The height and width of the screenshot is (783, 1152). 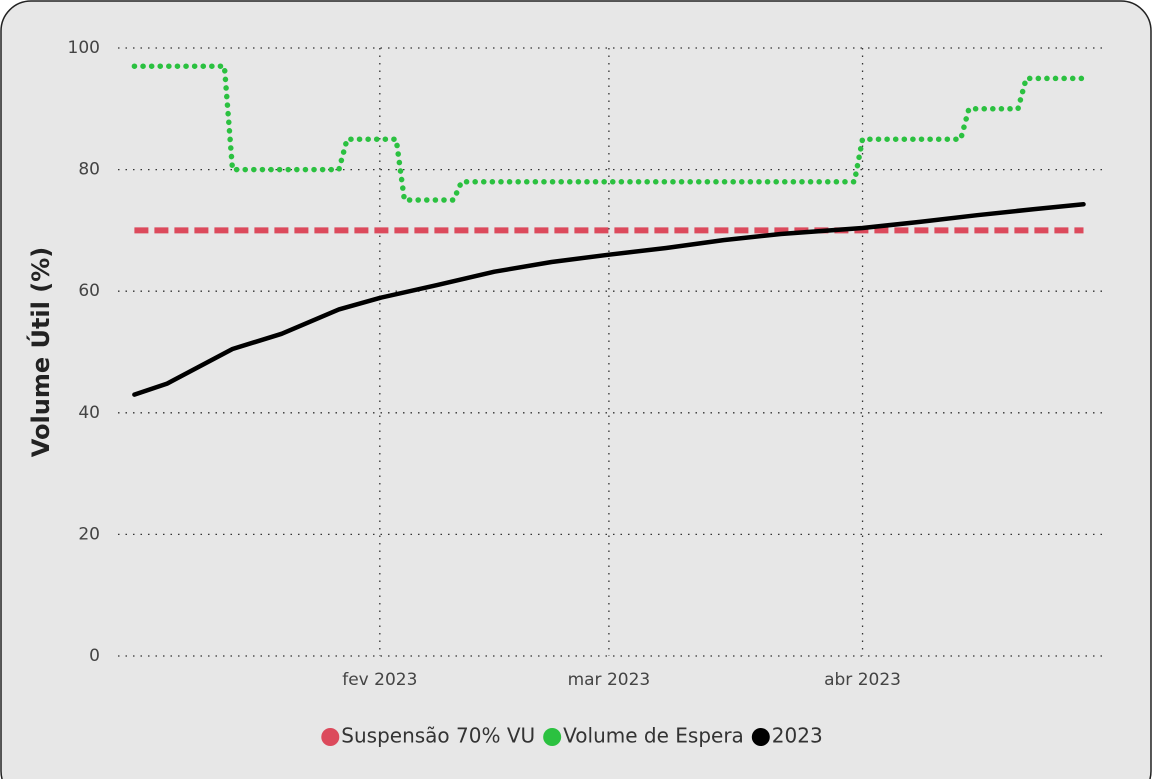 What do you see at coordinates (89, 534) in the screenshot?
I see `y-tick-label: 20` at bounding box center [89, 534].